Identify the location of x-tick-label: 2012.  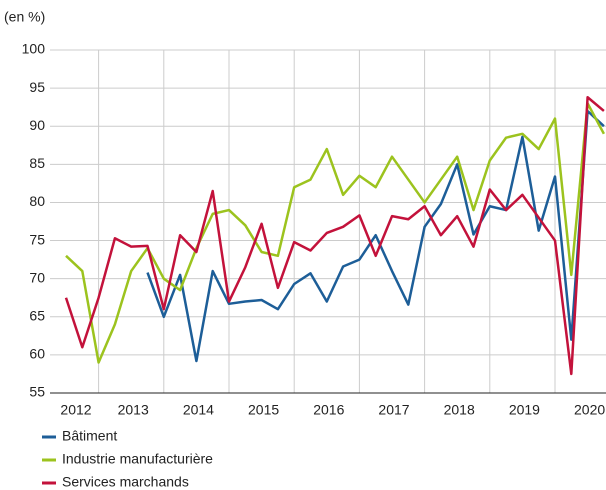
(75, 410).